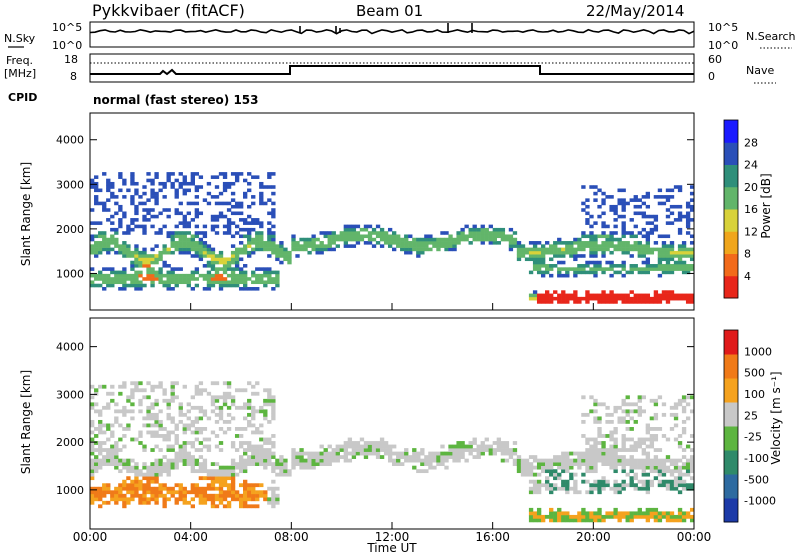  What do you see at coordinates (766, 205) in the screenshot?
I see `power-colorbar-label: Power [dB]` at bounding box center [766, 205].